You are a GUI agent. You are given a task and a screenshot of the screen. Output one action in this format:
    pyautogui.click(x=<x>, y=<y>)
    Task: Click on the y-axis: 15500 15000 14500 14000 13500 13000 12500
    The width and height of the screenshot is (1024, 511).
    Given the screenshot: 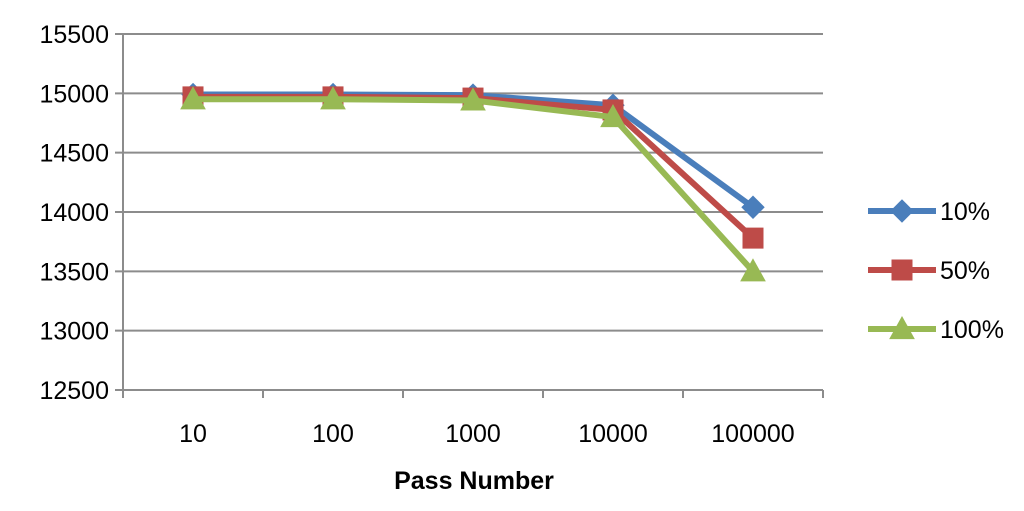 What is the action you would take?
    pyautogui.click(x=81, y=213)
    